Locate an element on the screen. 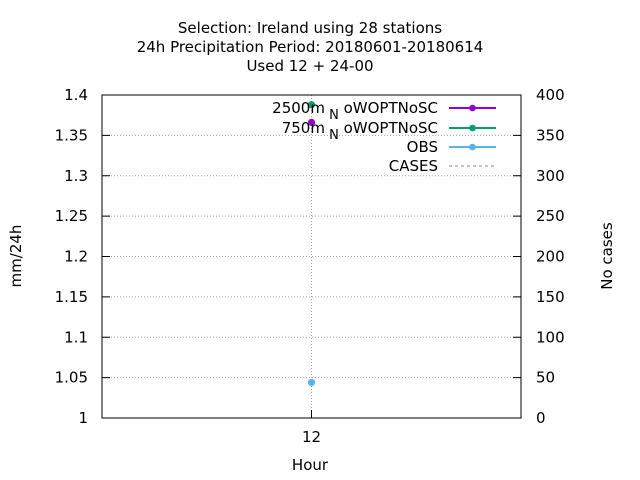  y2-tick-label: 250 is located at coordinates (550, 216).